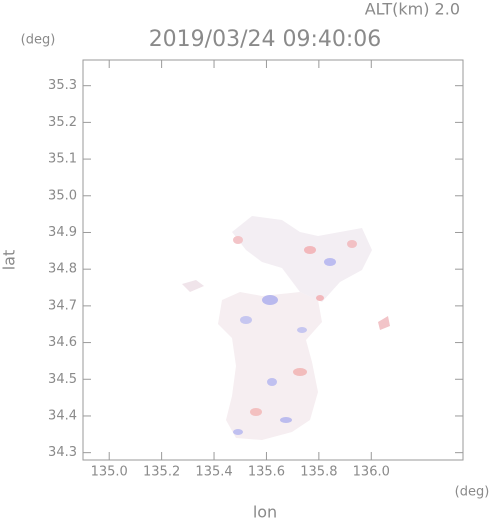  I want to click on y-tick-label: 34.4, so click(62, 415).